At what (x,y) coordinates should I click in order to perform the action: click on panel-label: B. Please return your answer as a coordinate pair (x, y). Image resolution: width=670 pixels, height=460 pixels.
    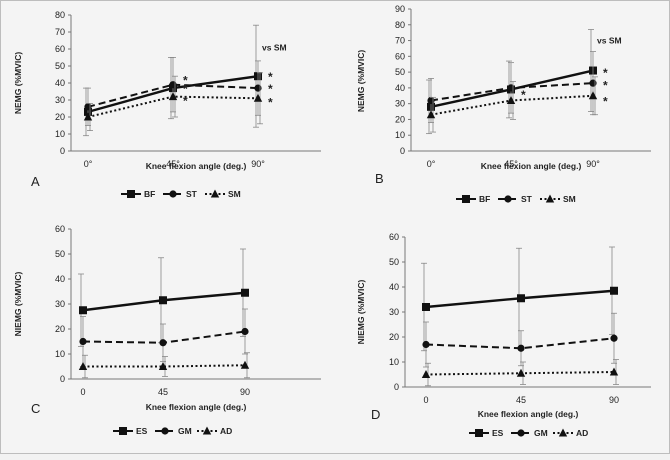
    Looking at the image, I should click on (379, 178).